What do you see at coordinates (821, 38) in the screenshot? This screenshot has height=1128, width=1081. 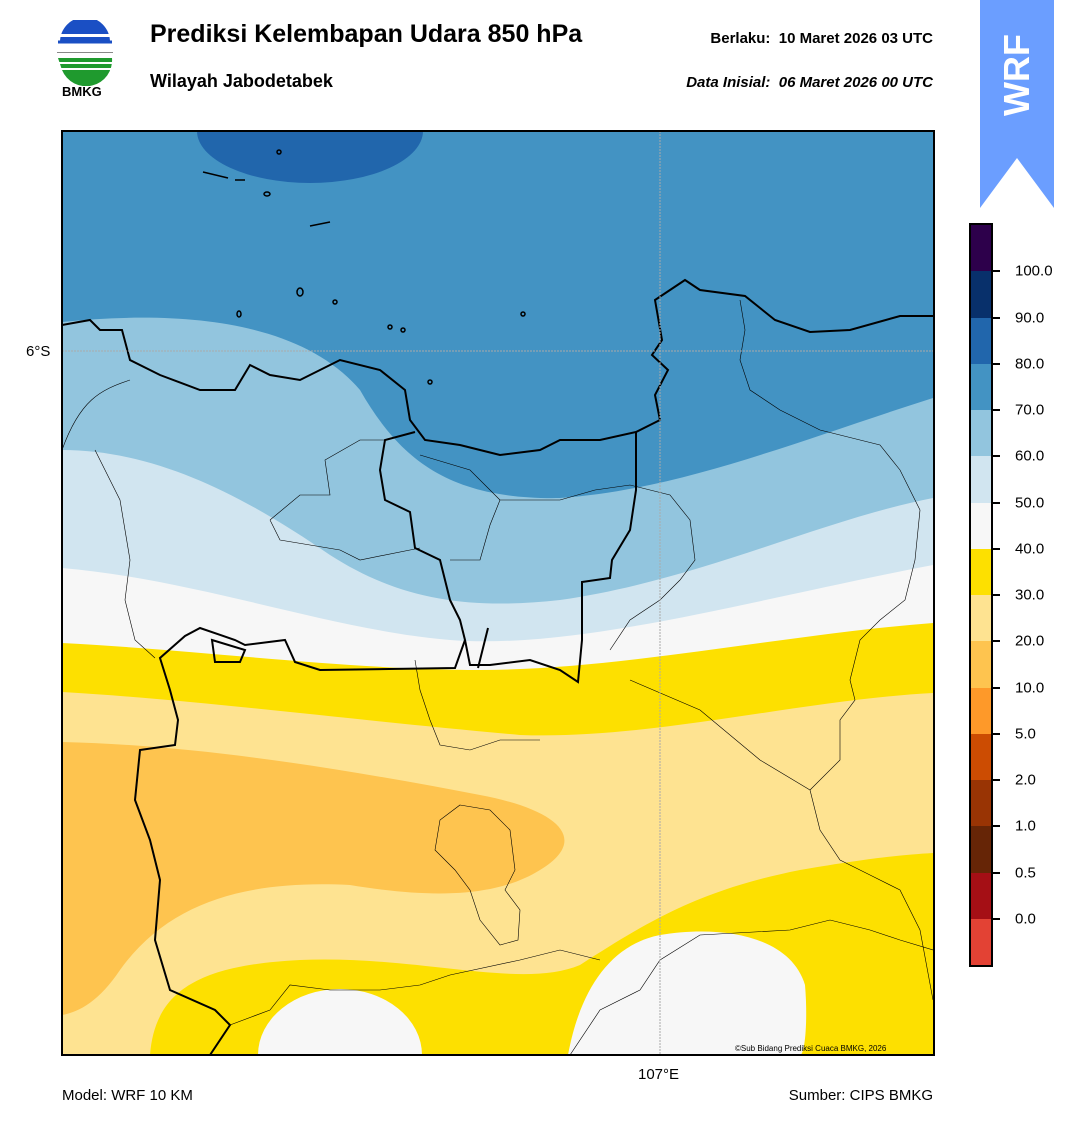 I see `valid-time: Berlaku: 10 Maret 2026 03 UTC` at bounding box center [821, 38].